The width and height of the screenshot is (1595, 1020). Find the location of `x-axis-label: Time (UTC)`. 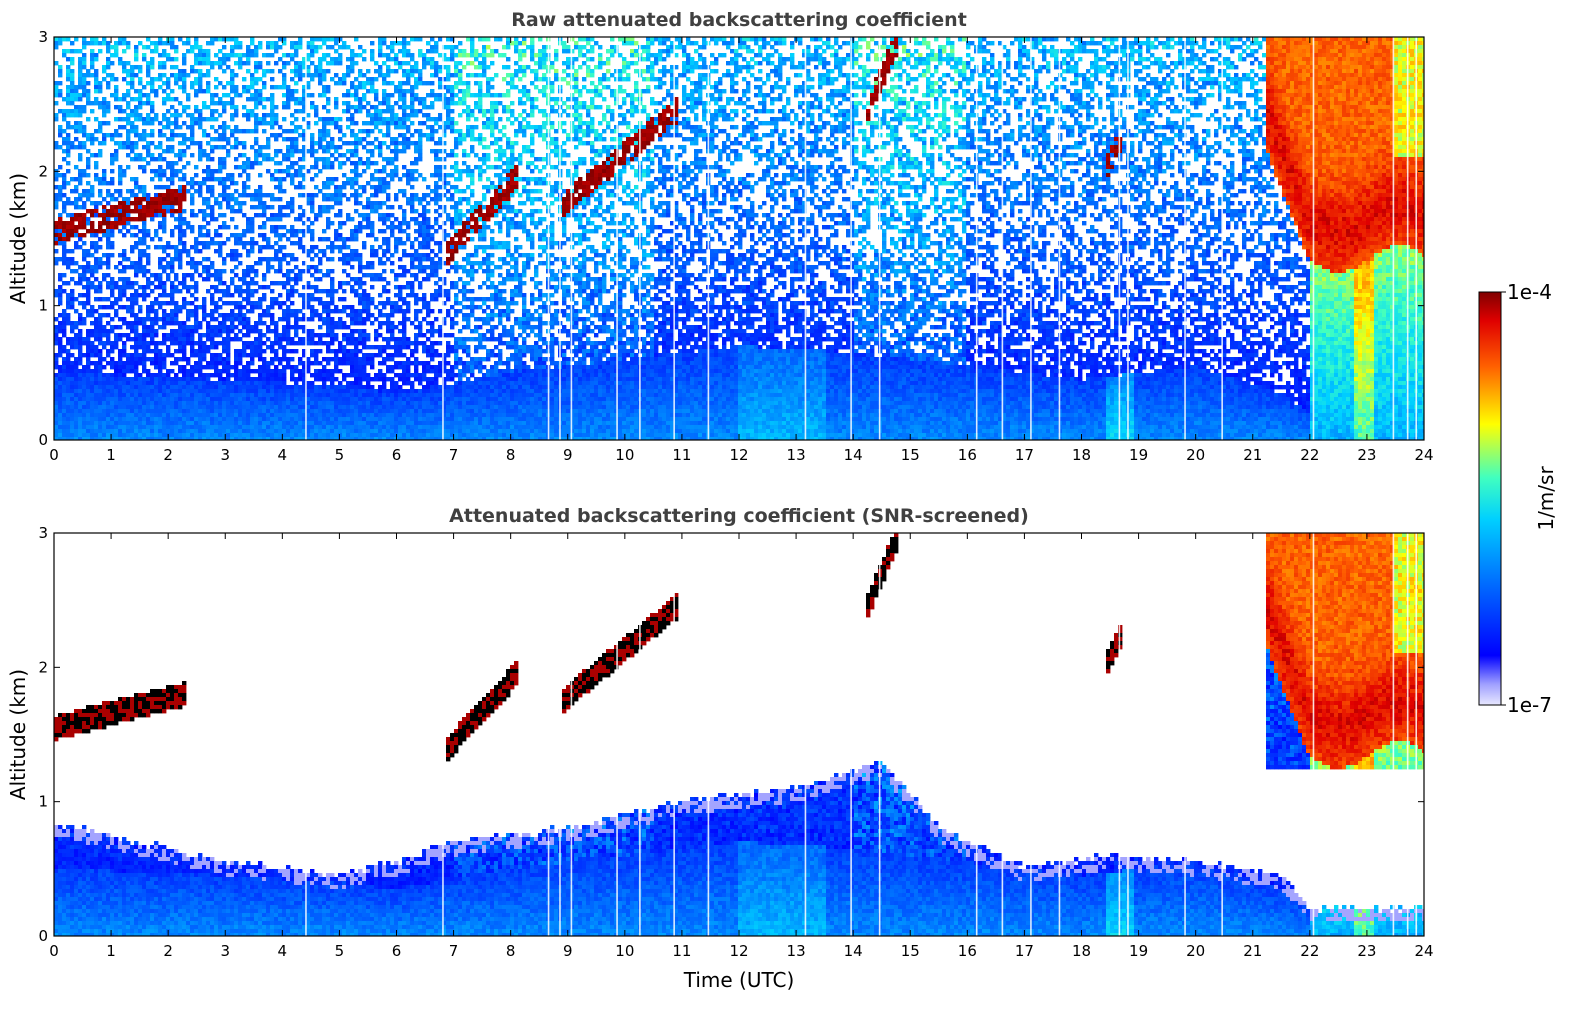

x-axis-label: Time (UTC) is located at coordinates (739, 980).